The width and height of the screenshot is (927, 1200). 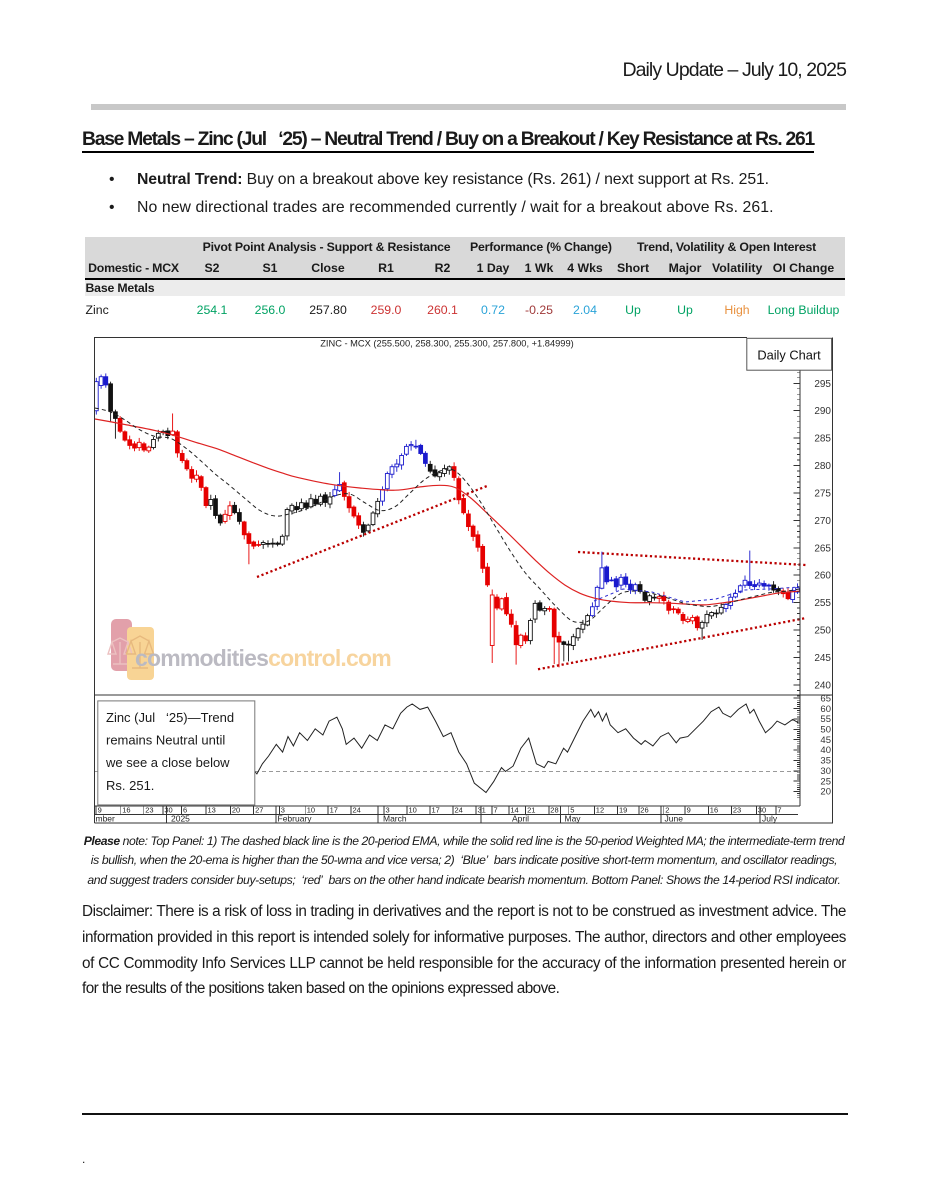 I want to click on svg-text: Daily Chart, so click(x=789, y=355).